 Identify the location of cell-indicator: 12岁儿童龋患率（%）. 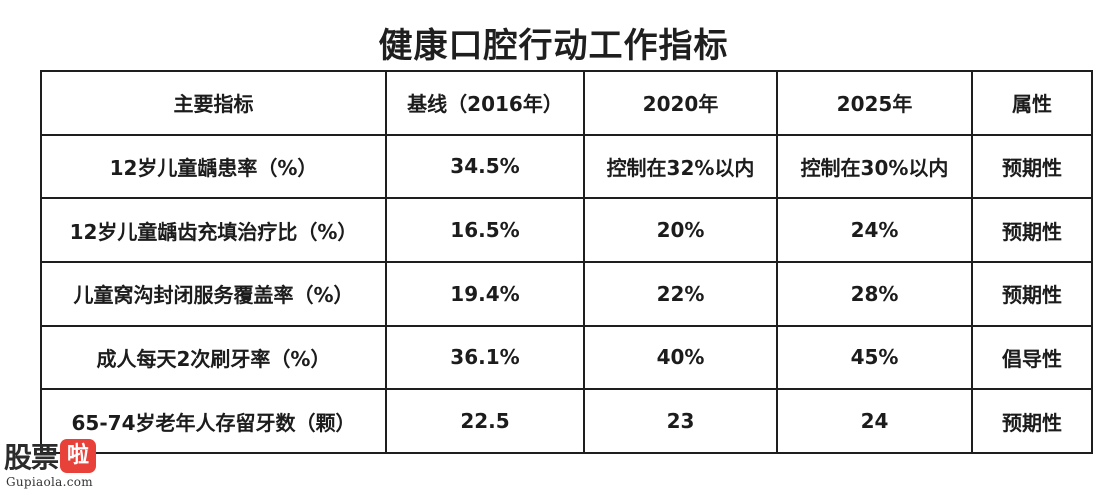
(213, 166).